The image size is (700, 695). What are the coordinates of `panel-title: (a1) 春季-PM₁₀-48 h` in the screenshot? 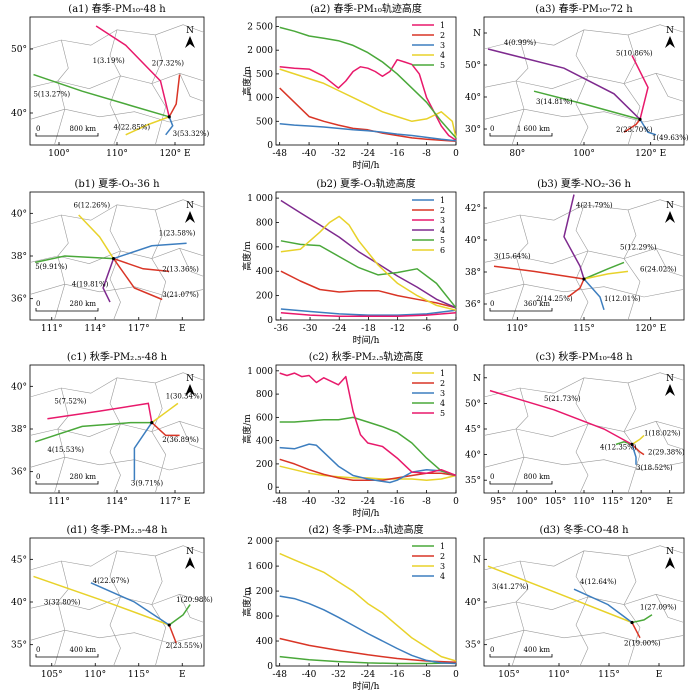 It's located at (117, 9).